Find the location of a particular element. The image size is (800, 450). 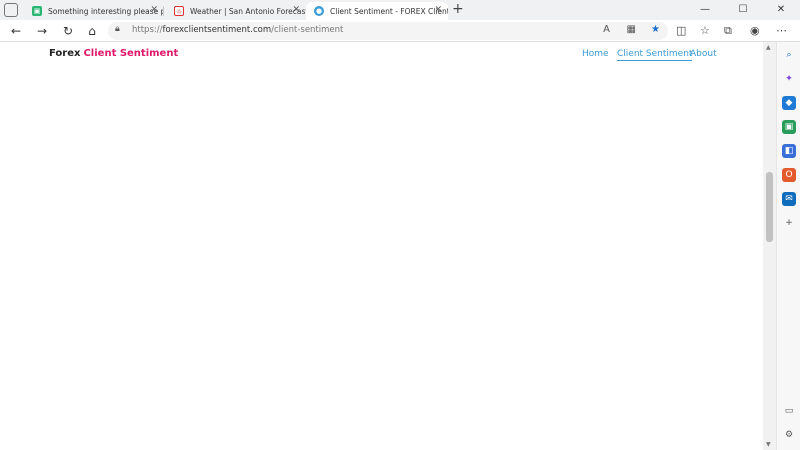

page-scrollbar: ▲ ▼ is located at coordinates (769, 246).